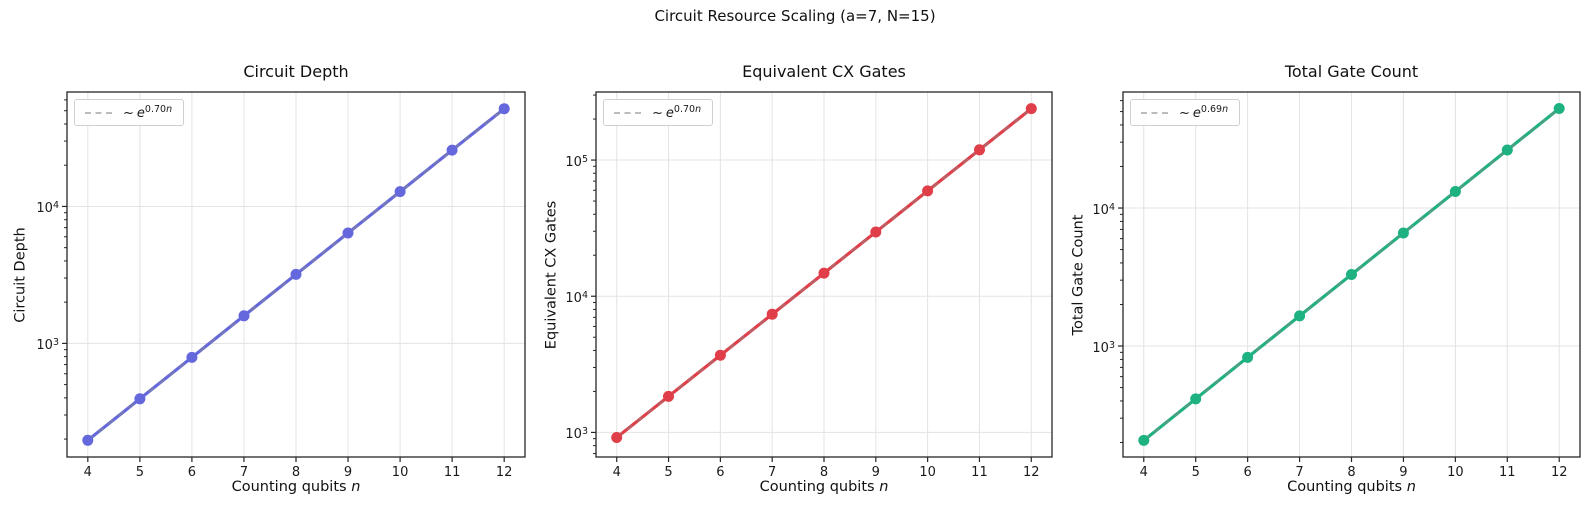  What do you see at coordinates (1078, 274) in the screenshot?
I see `y-axis-label: Total Gate Count` at bounding box center [1078, 274].